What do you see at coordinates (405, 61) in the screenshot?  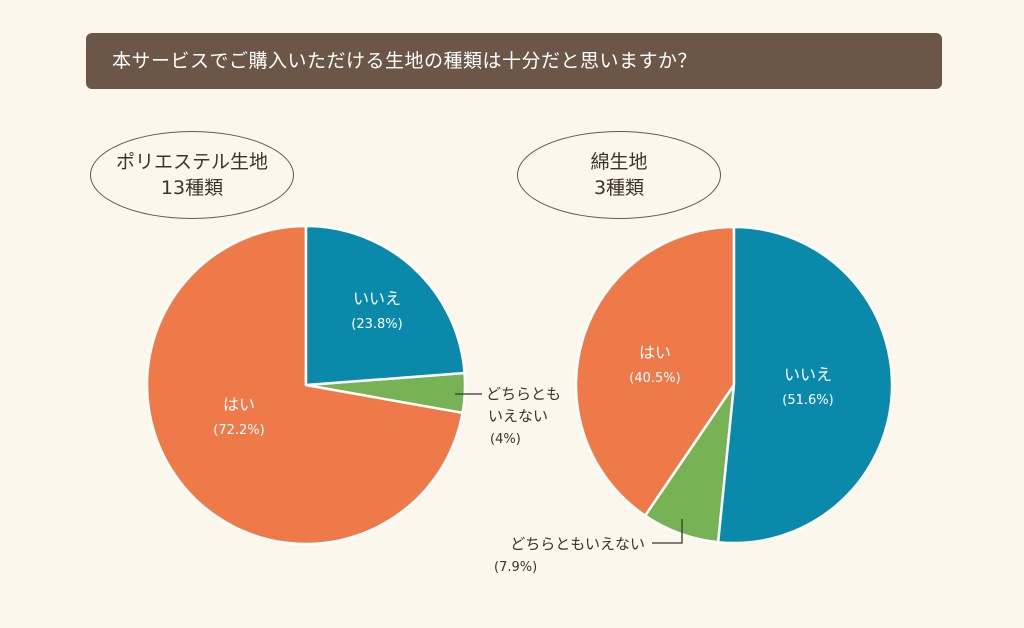 I see `question-text: 本サービスでご購入いただける生地の種類は十分だと思いますか？` at bounding box center [405, 61].